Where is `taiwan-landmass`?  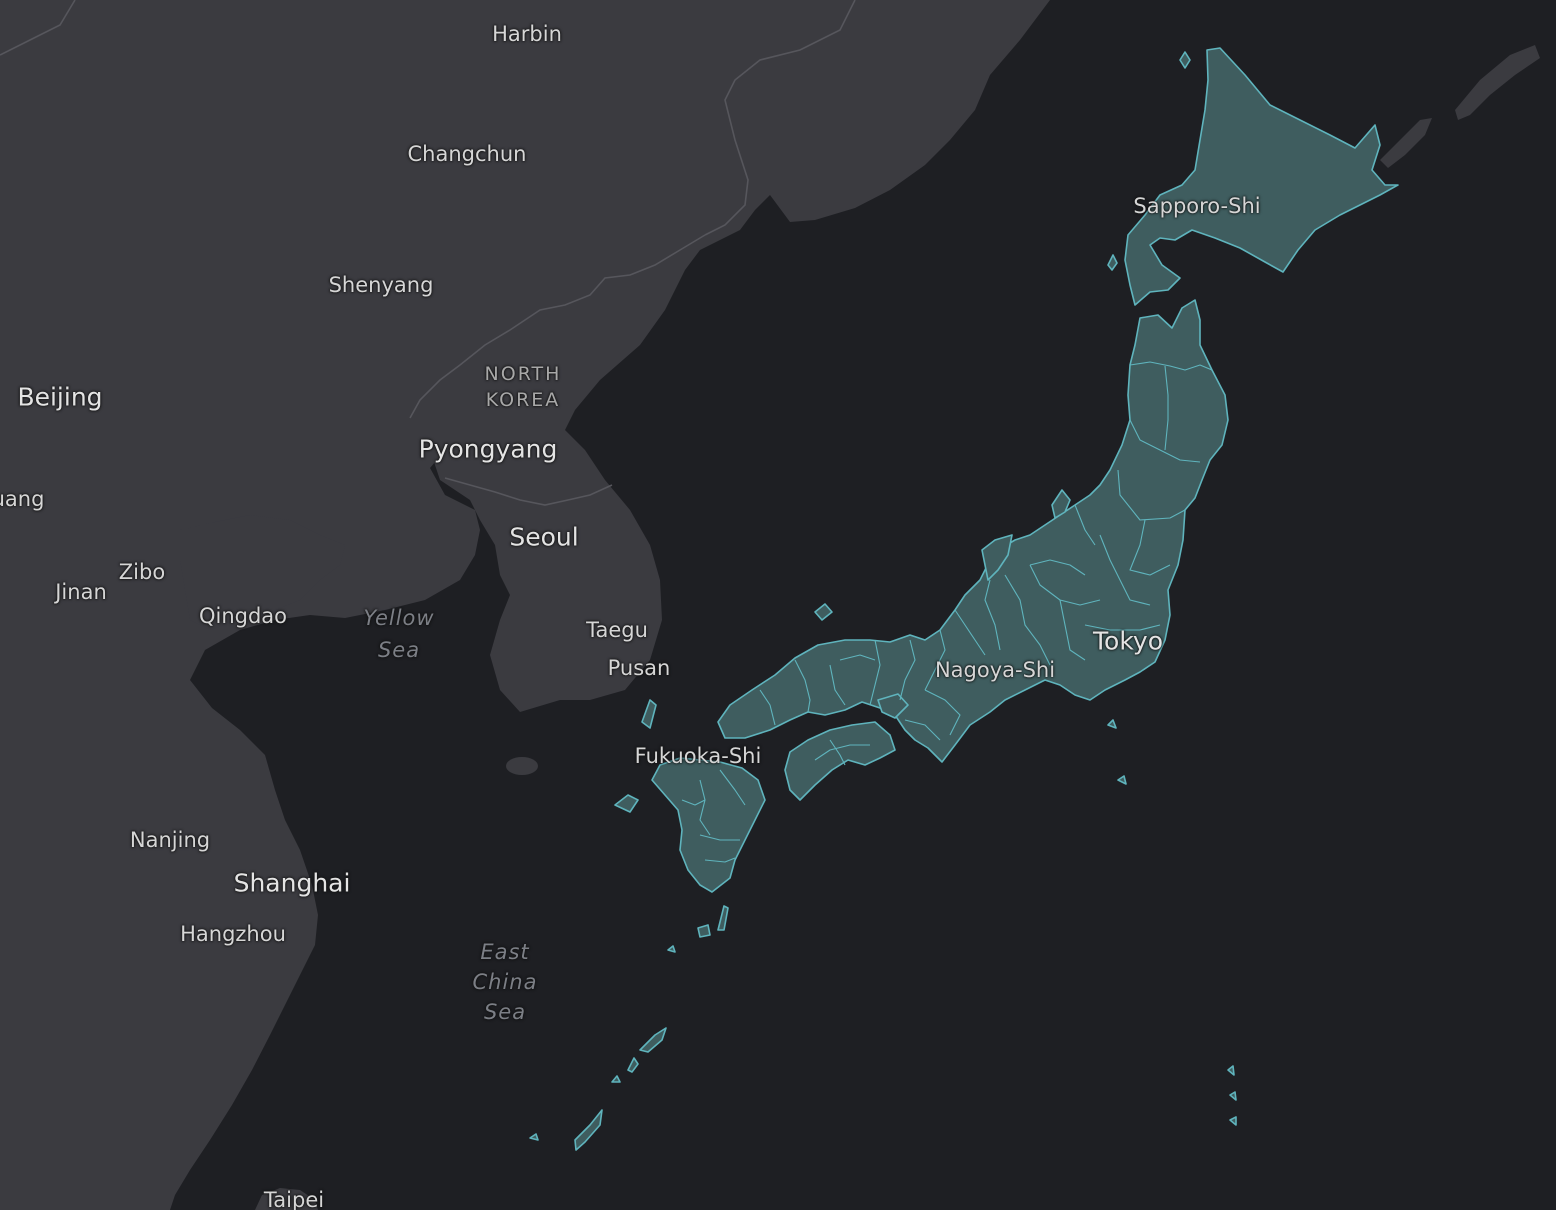 taiwan-landmass is located at coordinates (286, 1199).